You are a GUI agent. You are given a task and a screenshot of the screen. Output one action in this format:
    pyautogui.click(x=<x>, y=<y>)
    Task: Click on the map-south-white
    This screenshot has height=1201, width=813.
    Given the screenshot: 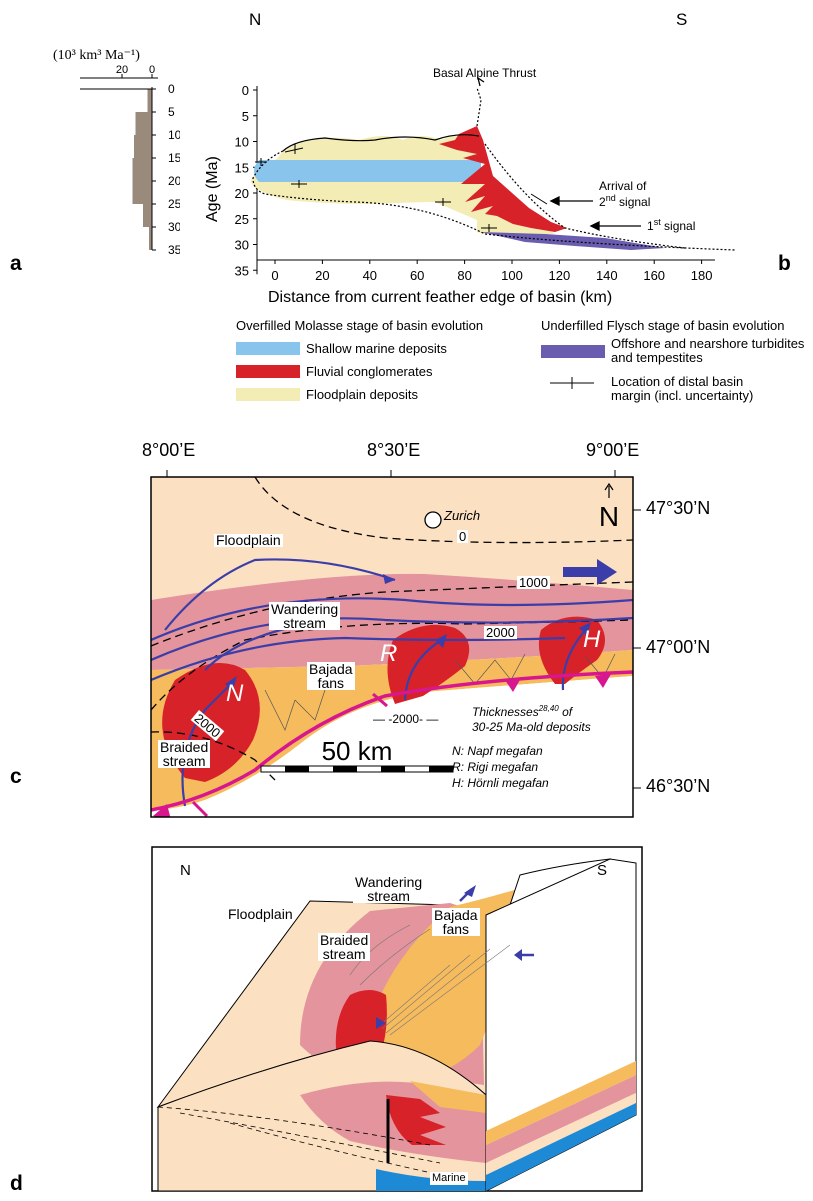 What is the action you would take?
    pyautogui.click(x=392, y=746)
    